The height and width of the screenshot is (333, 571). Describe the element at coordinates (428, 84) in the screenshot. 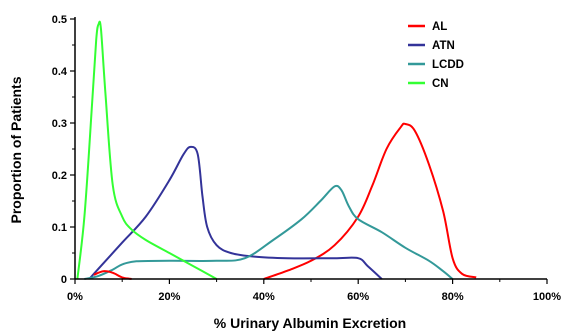

I see `legend-item-cn: CN` at that location.